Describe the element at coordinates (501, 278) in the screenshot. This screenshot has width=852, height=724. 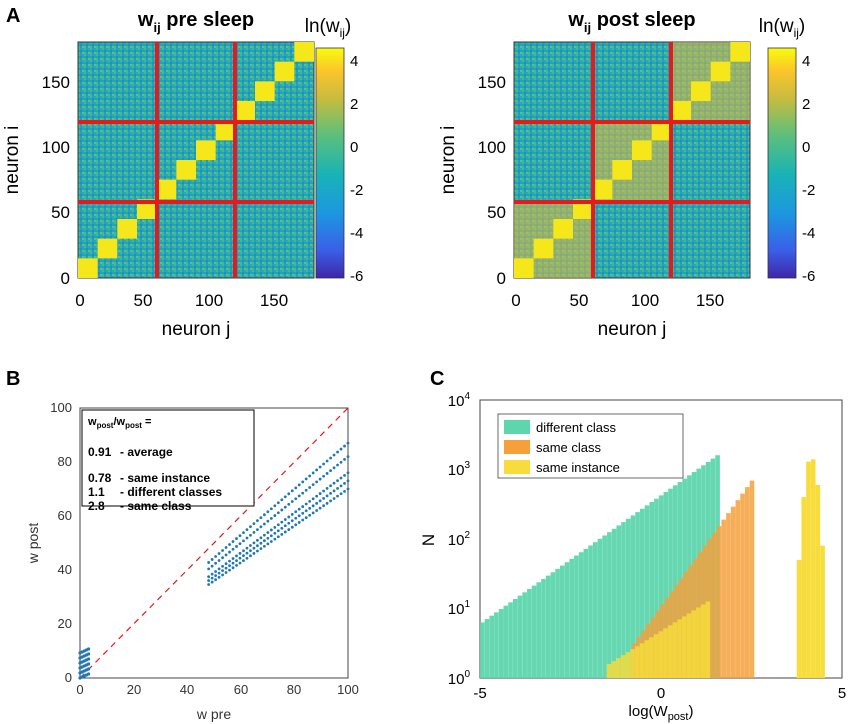
I see `heatmap-post-ytick: 0` at that location.